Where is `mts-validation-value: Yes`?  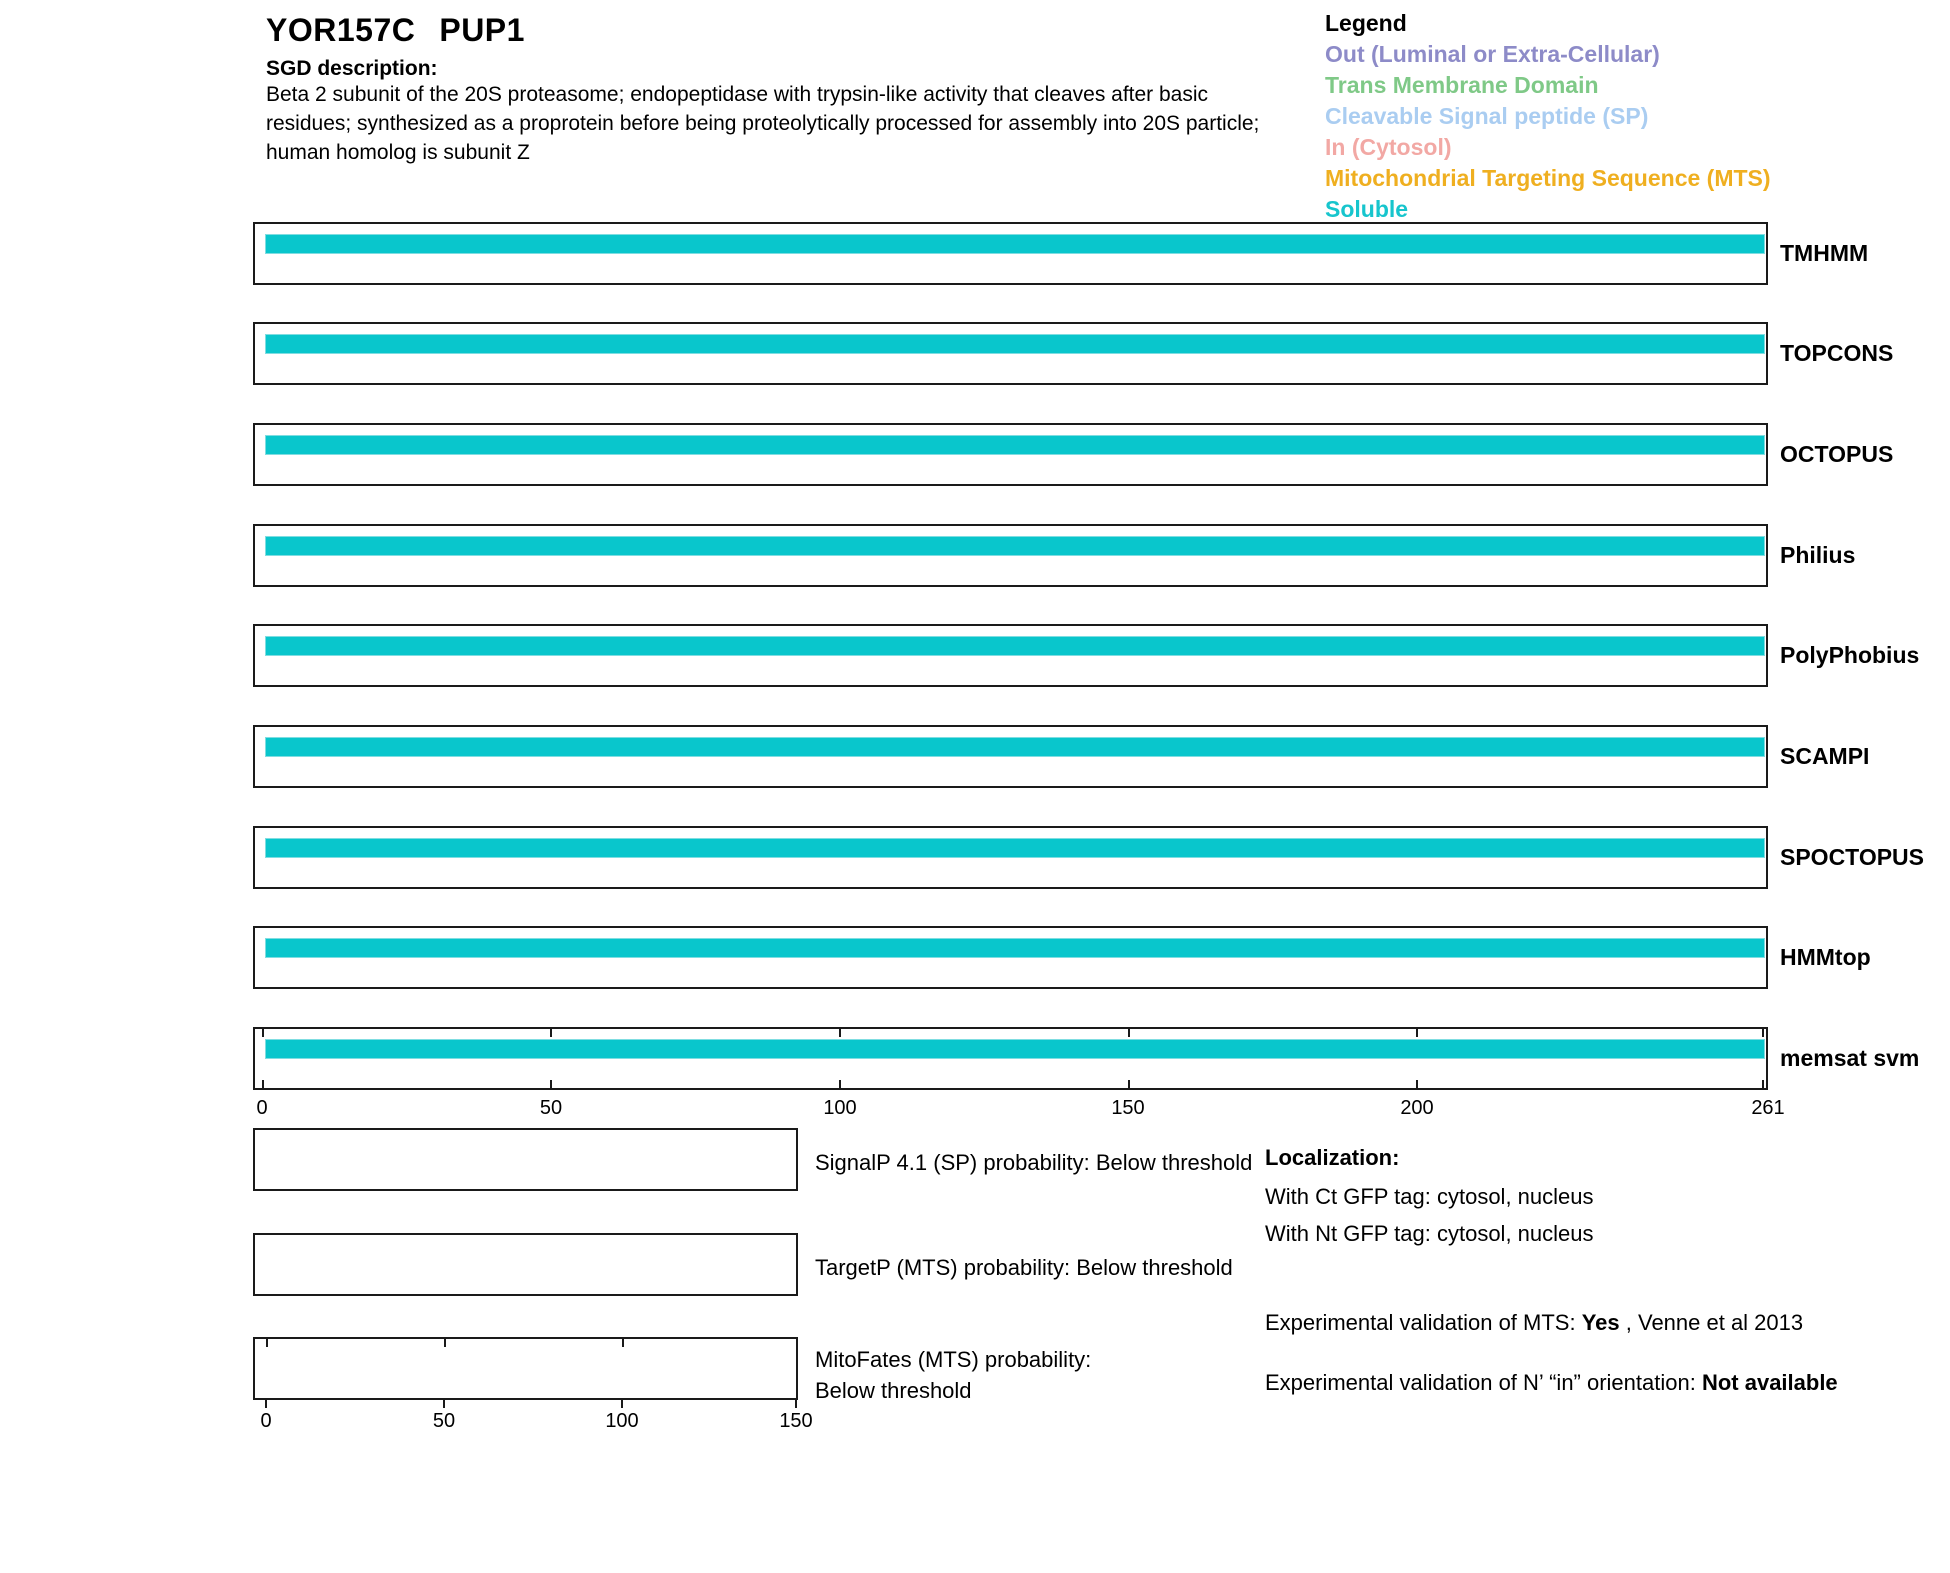
mts-validation-value: Yes is located at coordinates (1600, 1322).